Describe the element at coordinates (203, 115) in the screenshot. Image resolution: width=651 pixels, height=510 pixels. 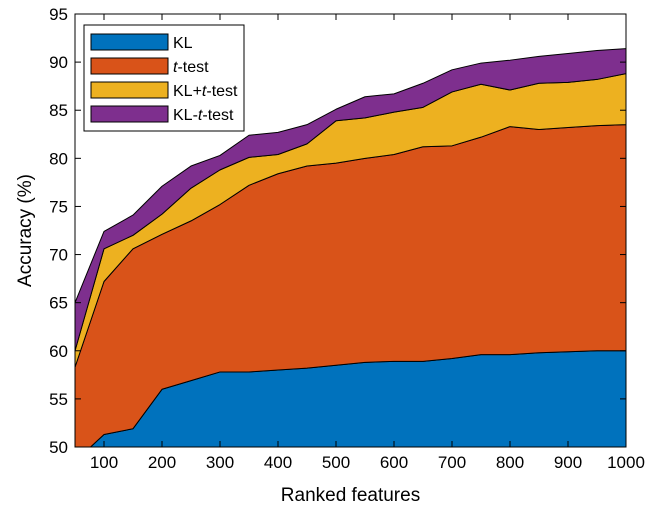
I see `legend-label: KL-t-test` at that location.